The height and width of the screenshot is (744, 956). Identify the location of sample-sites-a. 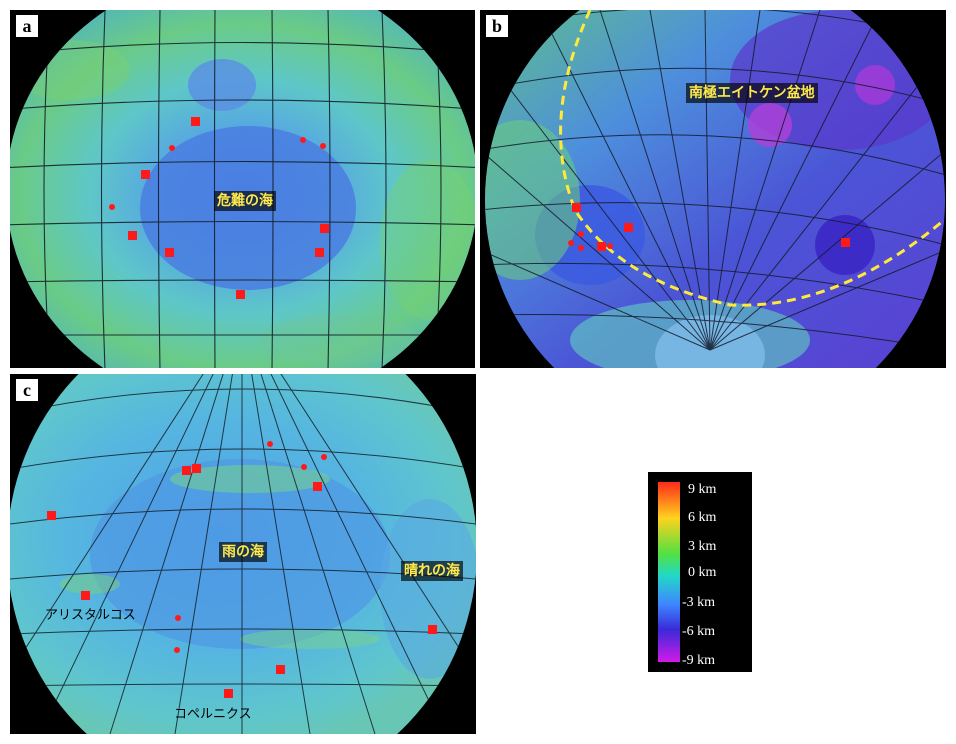
(219, 208).